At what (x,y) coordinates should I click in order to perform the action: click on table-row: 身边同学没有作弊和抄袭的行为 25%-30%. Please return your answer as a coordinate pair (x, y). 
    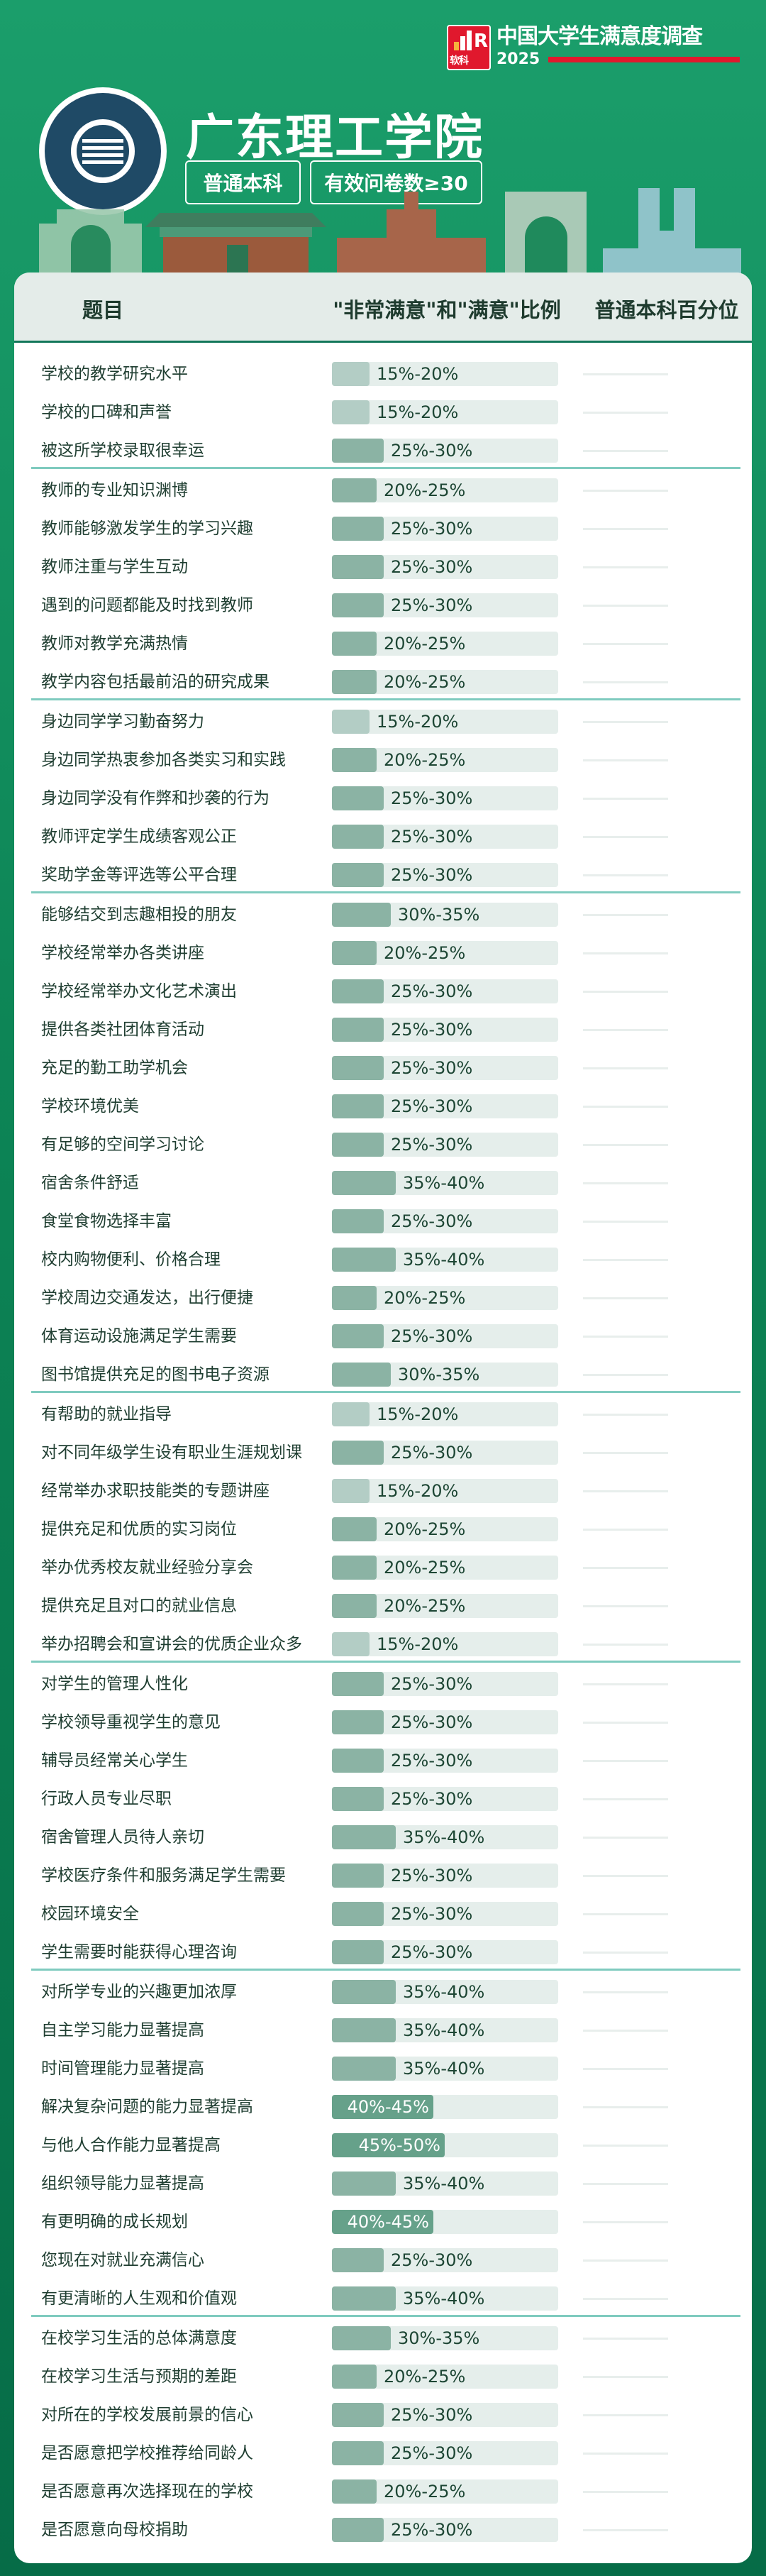
    Looking at the image, I should click on (383, 798).